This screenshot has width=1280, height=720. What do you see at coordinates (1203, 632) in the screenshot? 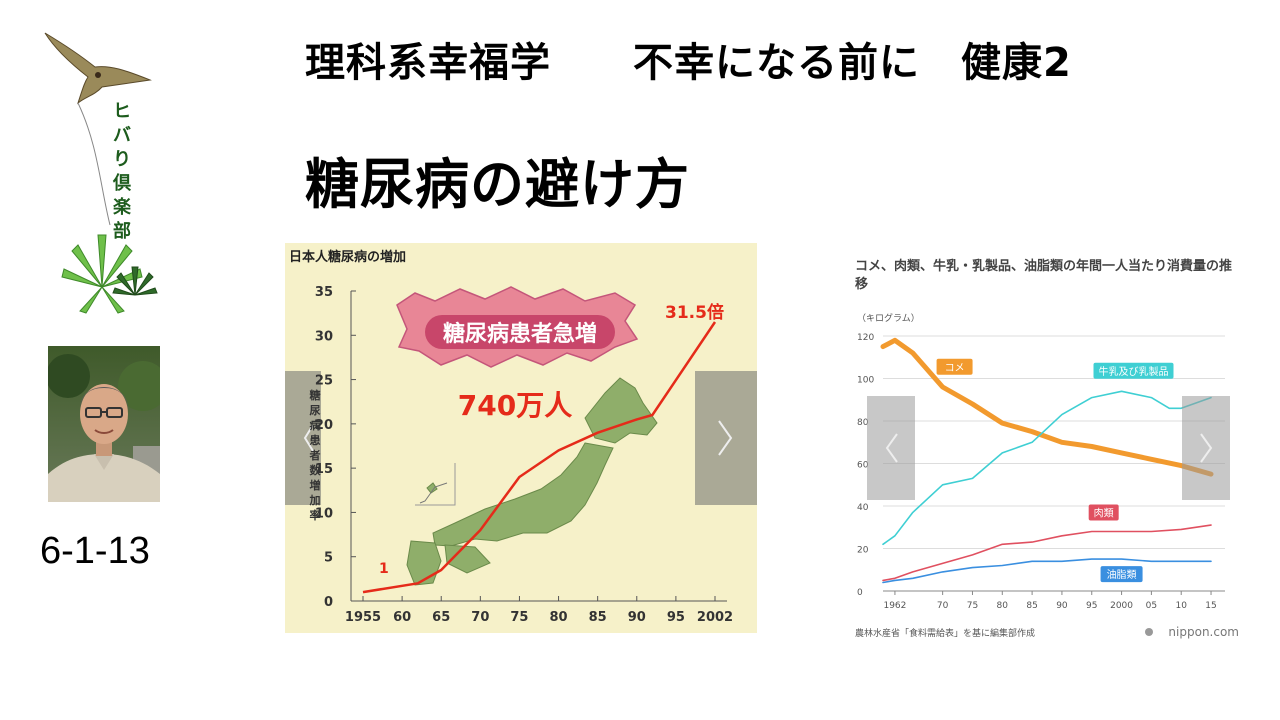
I see `chart2-credit: nippon.com` at bounding box center [1203, 632].